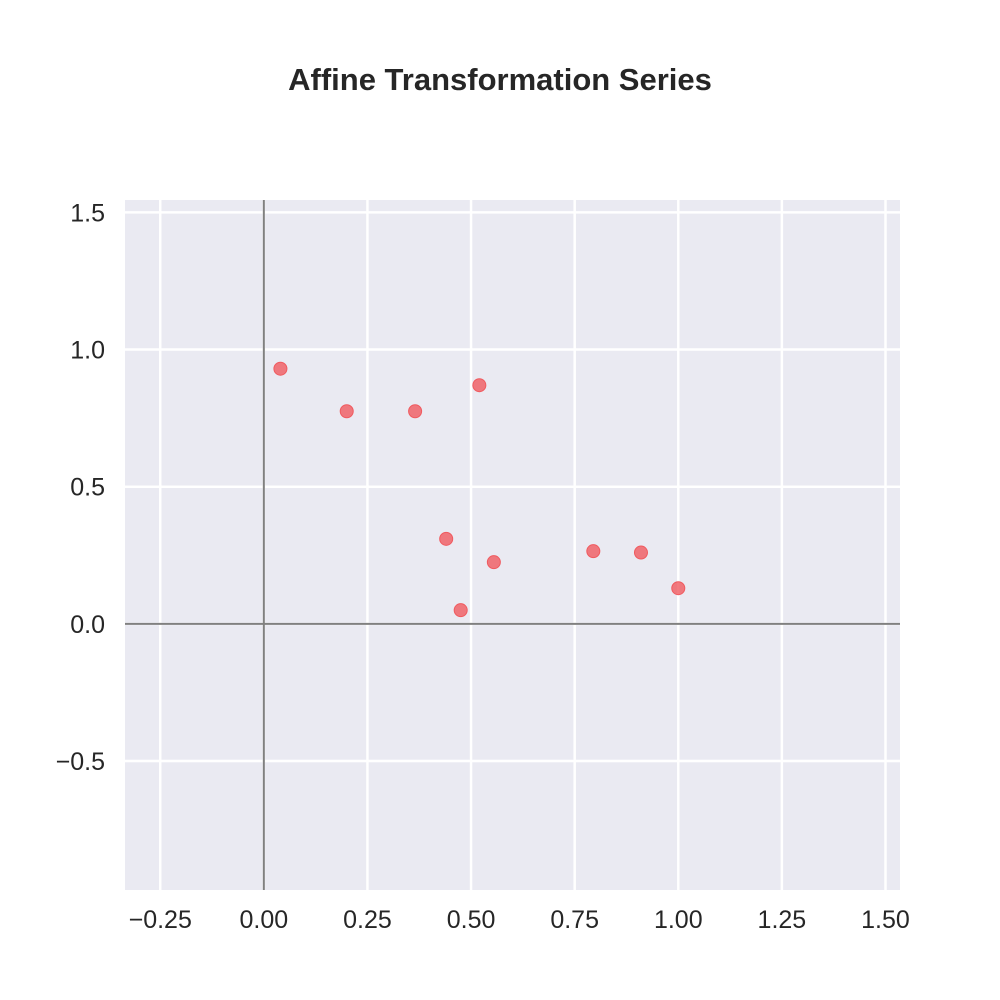 This screenshot has height=1000, width=1000. Describe the element at coordinates (87, 488) in the screenshot. I see `y-tick-label: 0.5` at that location.